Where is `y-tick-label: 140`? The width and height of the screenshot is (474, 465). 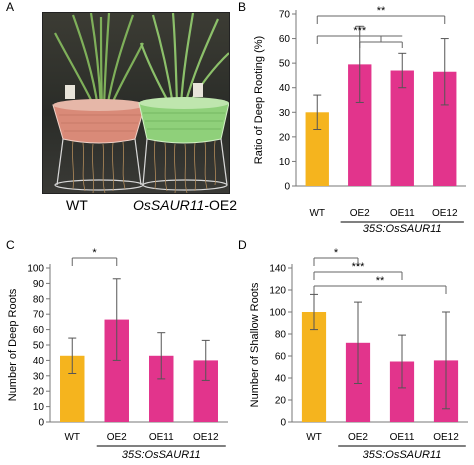 y-tick-label: 140 is located at coordinates (277, 269).